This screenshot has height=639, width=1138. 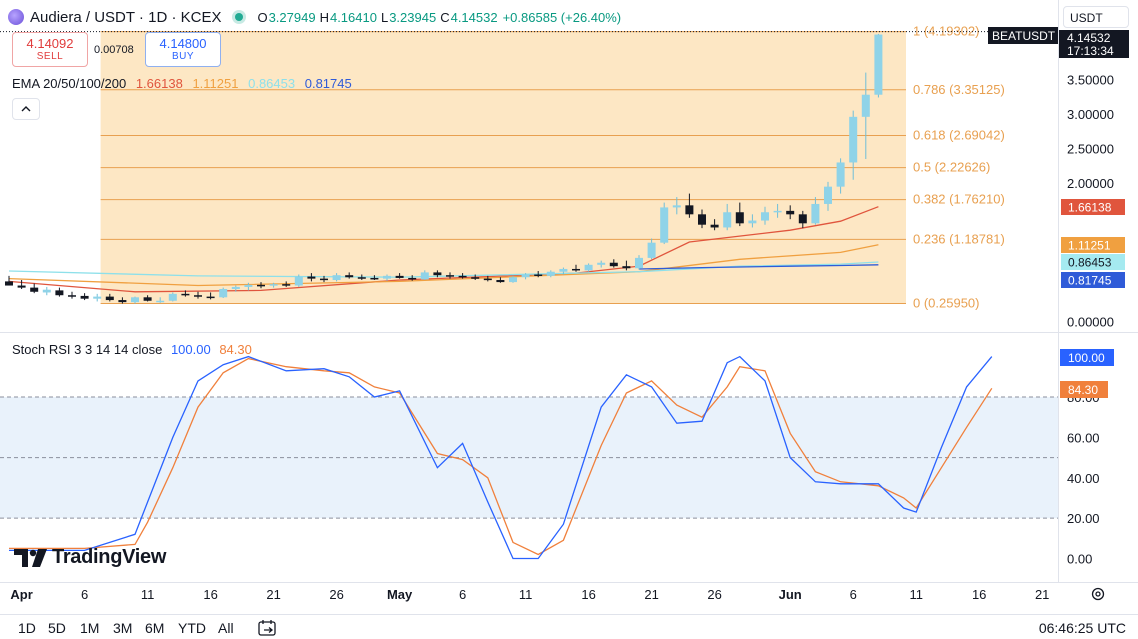 I want to click on range-button-all: All, so click(x=226, y=628).